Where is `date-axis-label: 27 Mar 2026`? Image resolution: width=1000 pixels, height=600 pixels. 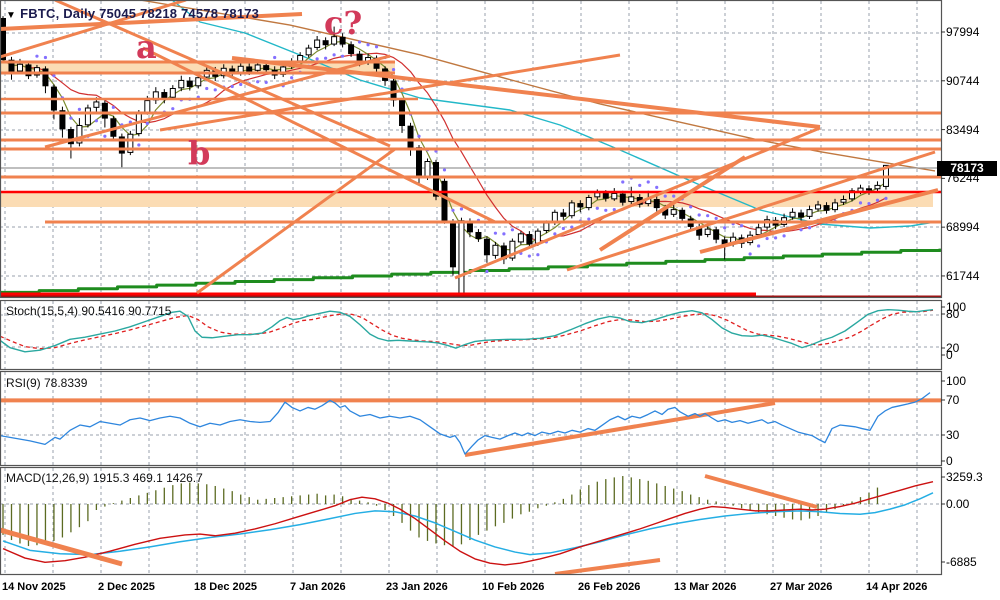
date-axis-label: 27 Mar 2026 is located at coordinates (801, 587).